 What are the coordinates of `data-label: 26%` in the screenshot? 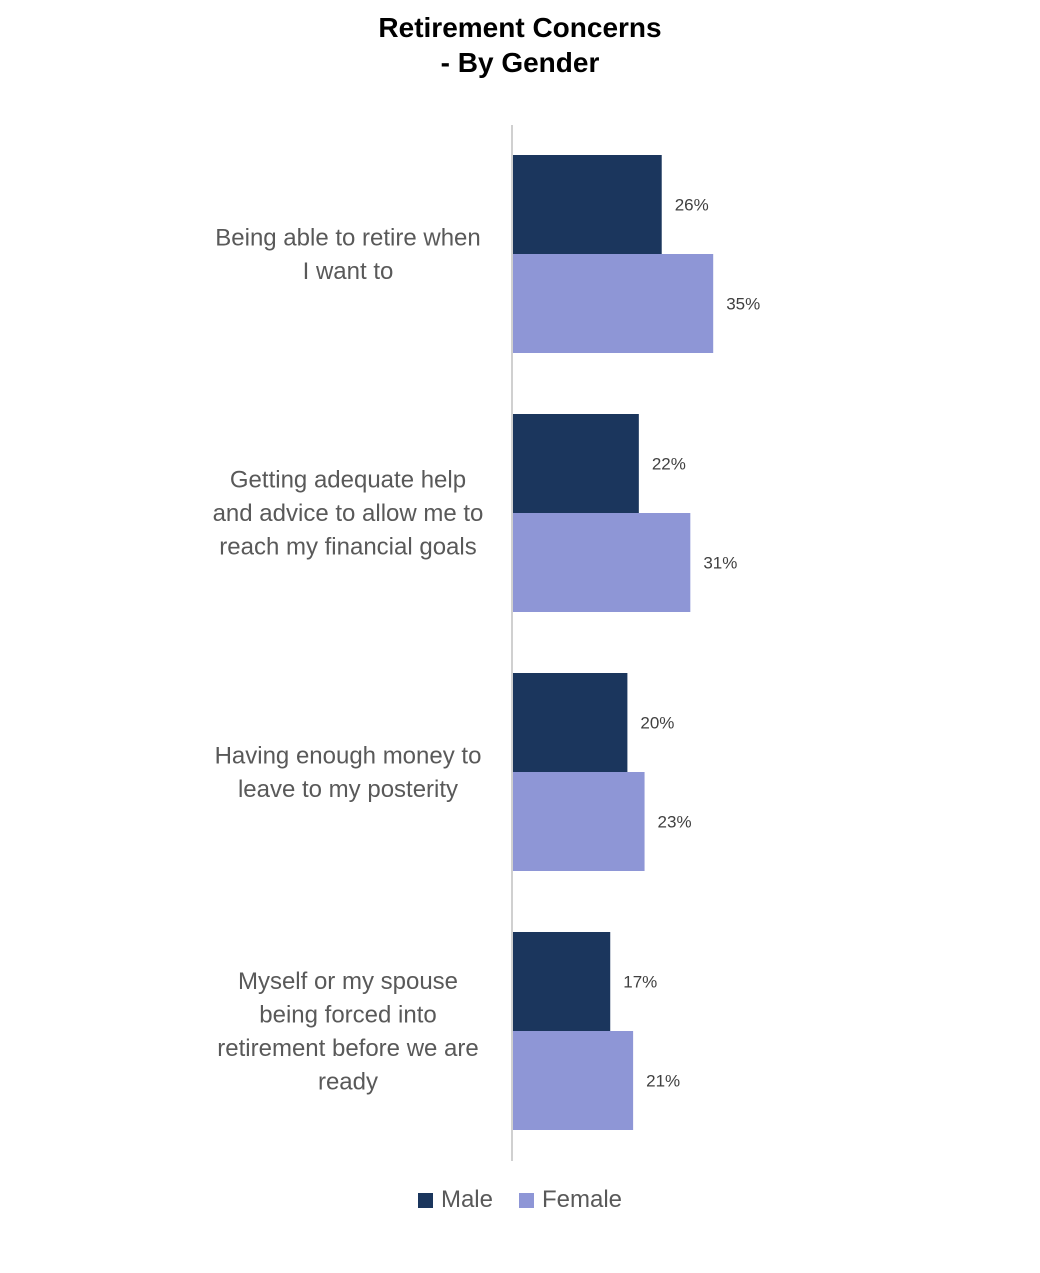 It's located at (692, 205).